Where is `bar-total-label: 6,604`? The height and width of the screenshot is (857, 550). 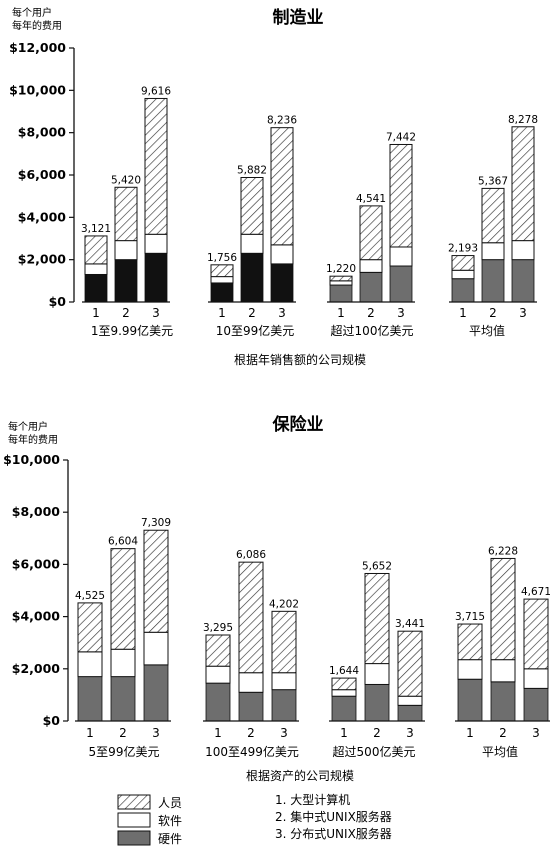
bar-total-label: 6,604 is located at coordinates (123, 542).